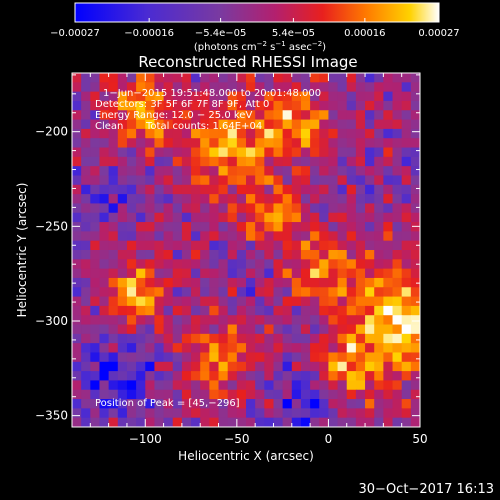  What do you see at coordinates (51, 226) in the screenshot?
I see `y-tick-label: −250` at bounding box center [51, 226].